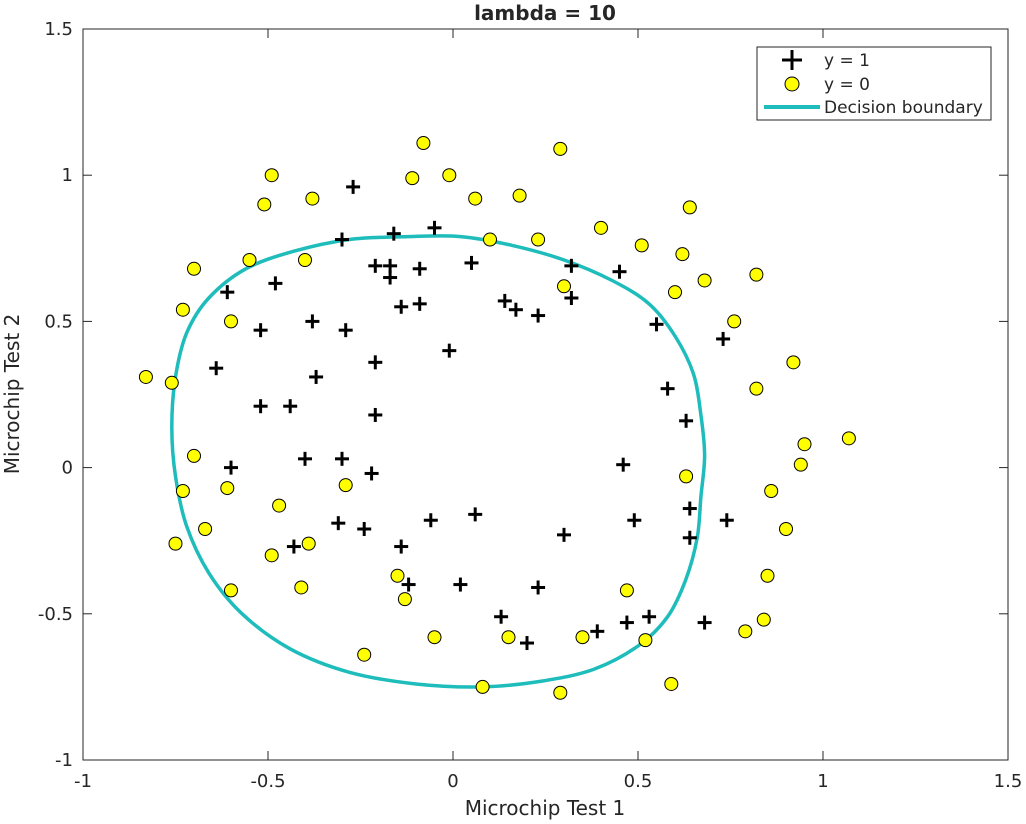 The height and width of the screenshot is (824, 1026). Describe the element at coordinates (55, 614) in the screenshot. I see `y-tick-label: -0.5` at that location.